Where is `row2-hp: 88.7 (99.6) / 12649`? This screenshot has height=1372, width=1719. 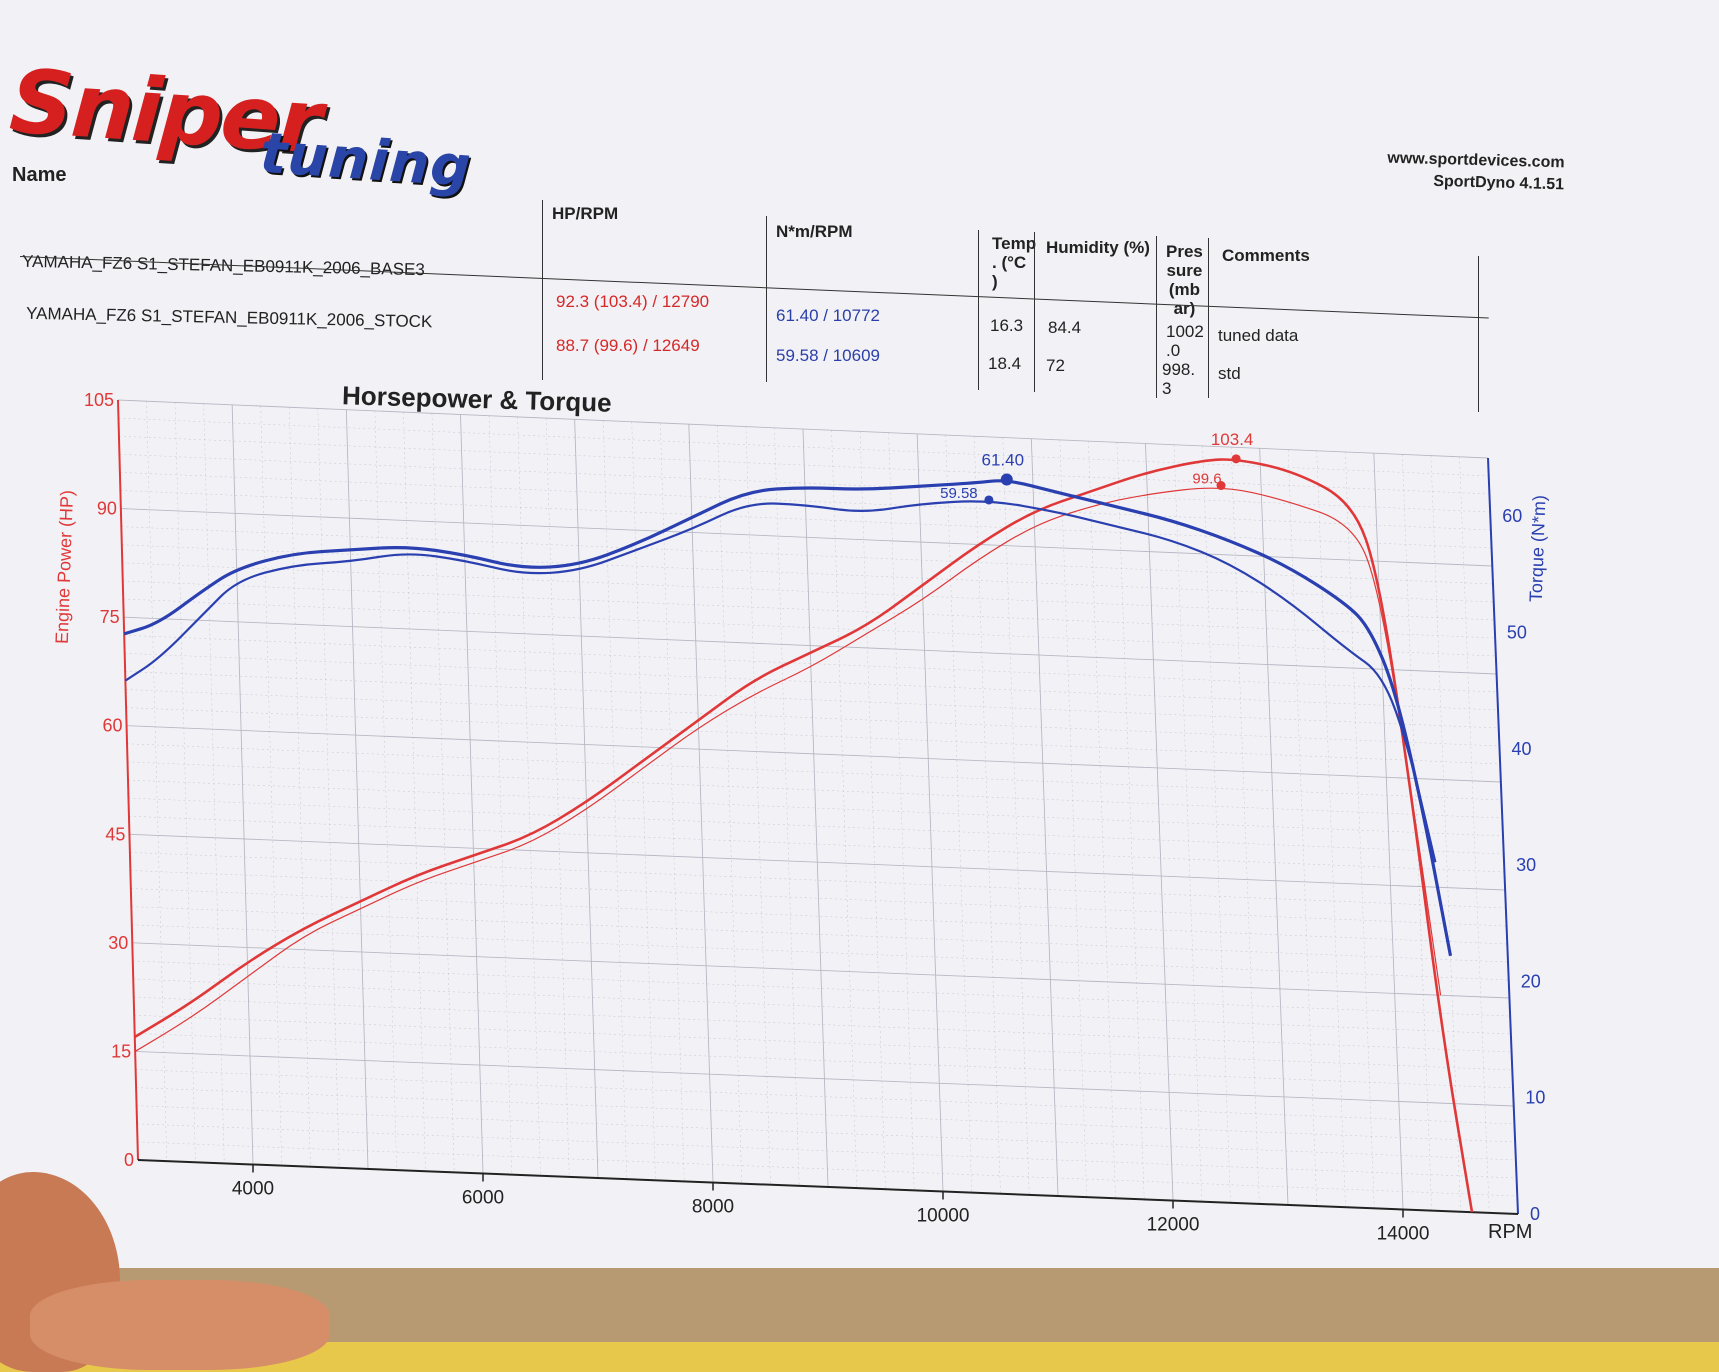
row2-hp: 88.7 (99.6) / 12649 is located at coordinates (628, 345).